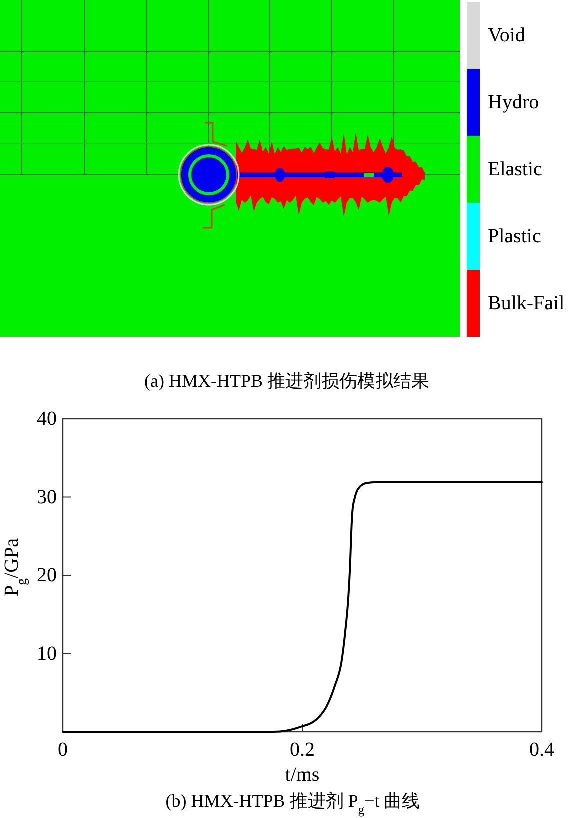 This screenshot has width=573, height=818. I want to click on category-label: Void, so click(507, 35).